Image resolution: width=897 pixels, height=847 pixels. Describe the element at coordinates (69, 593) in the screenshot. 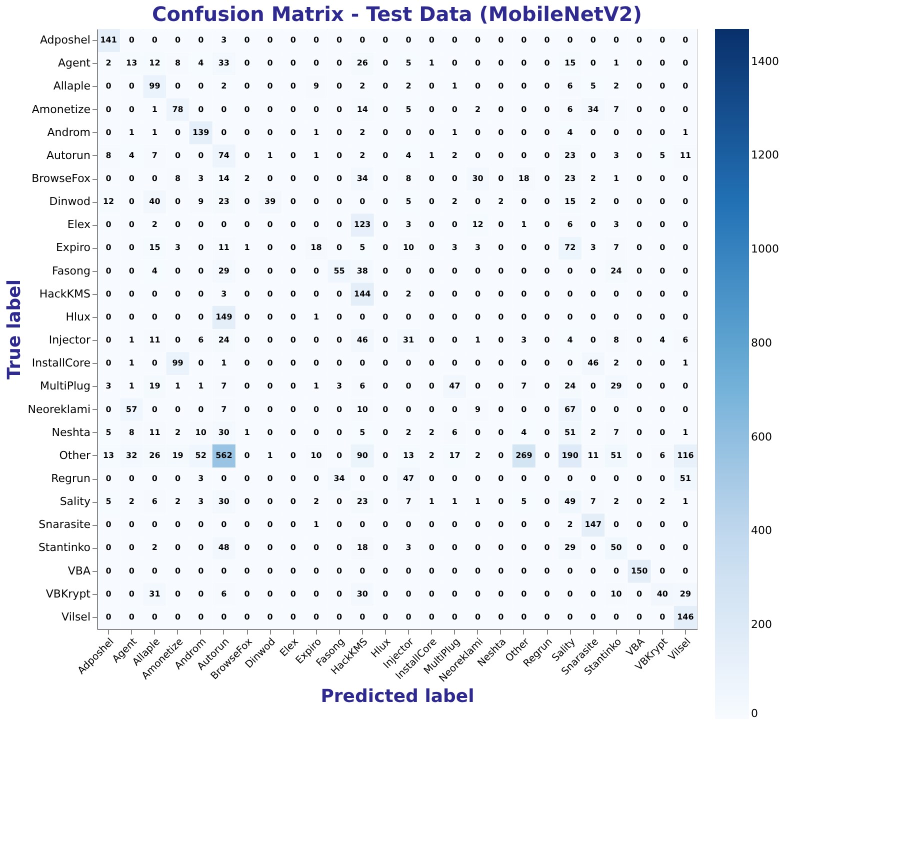

I see `y-tick-label: VBKrypt` at that location.